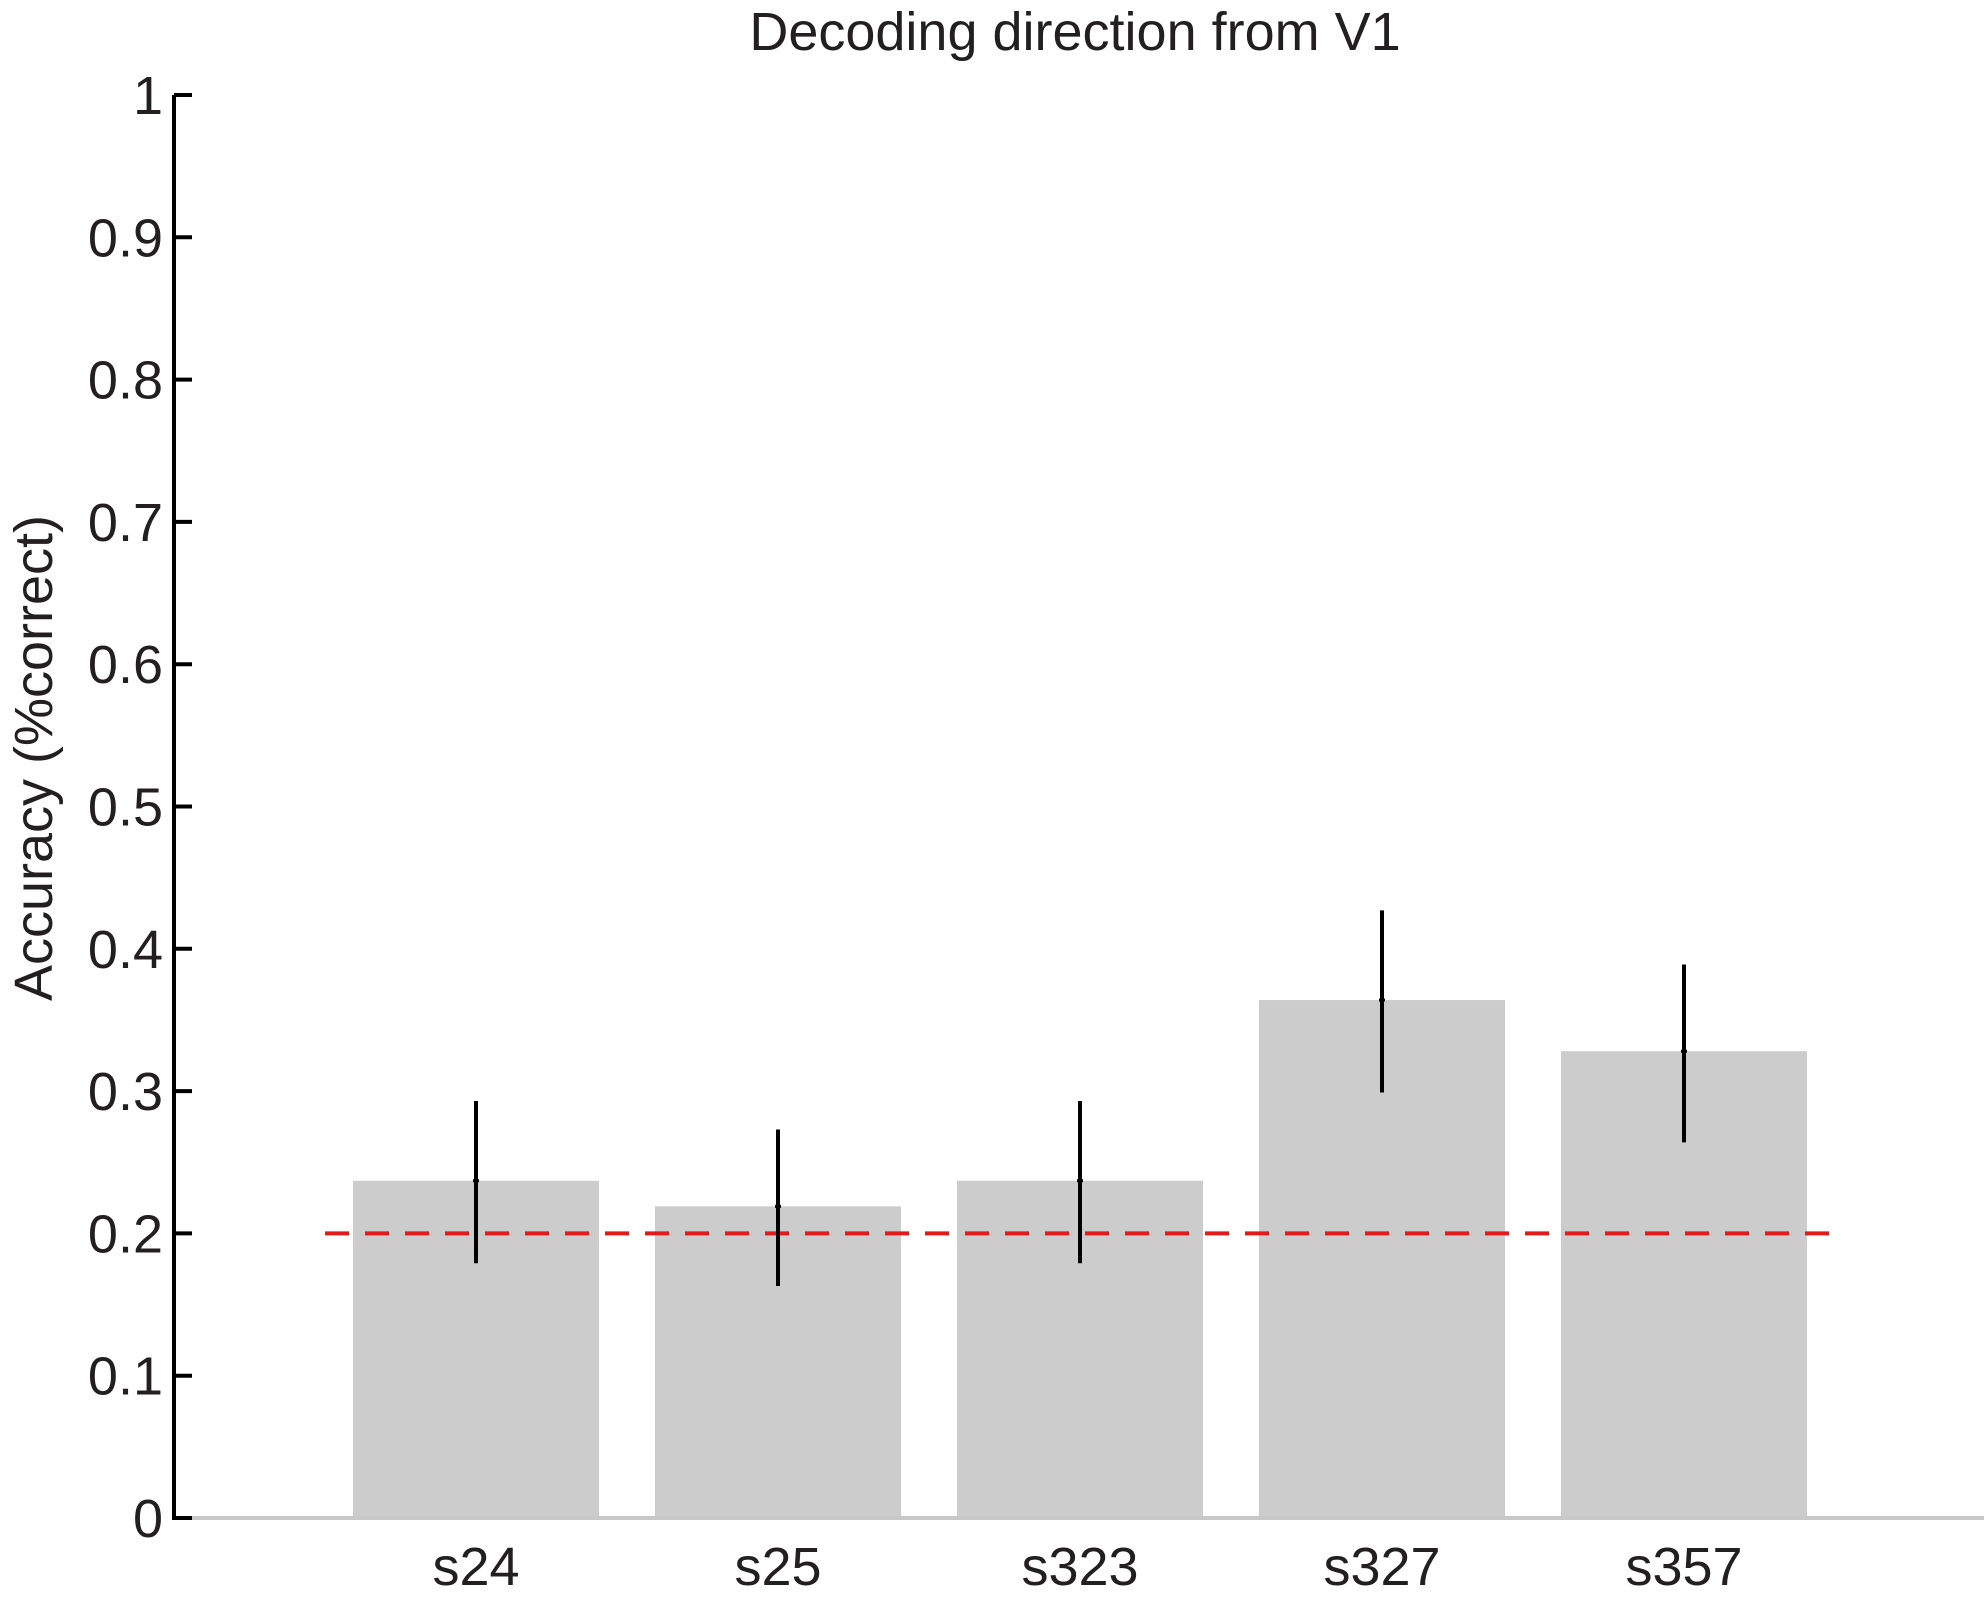 Image resolution: width=1984 pixels, height=1613 pixels. What do you see at coordinates (148, 1519) in the screenshot?
I see `y-tick-label-0: 0` at bounding box center [148, 1519].